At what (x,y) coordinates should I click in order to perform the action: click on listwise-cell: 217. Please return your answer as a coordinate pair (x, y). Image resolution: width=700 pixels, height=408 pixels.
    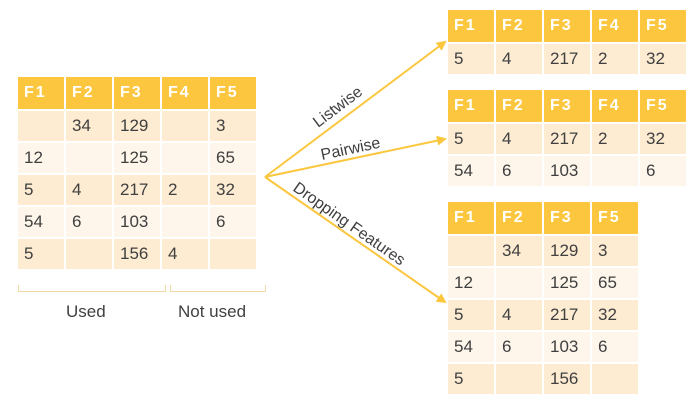
    Looking at the image, I should click on (567, 59).